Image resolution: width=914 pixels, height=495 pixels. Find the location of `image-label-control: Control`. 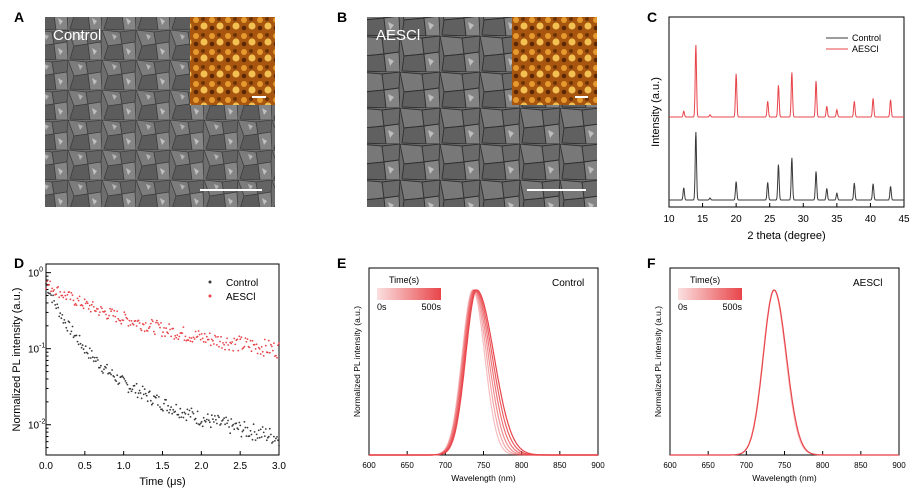

image-label-control: Control is located at coordinates (77, 35).